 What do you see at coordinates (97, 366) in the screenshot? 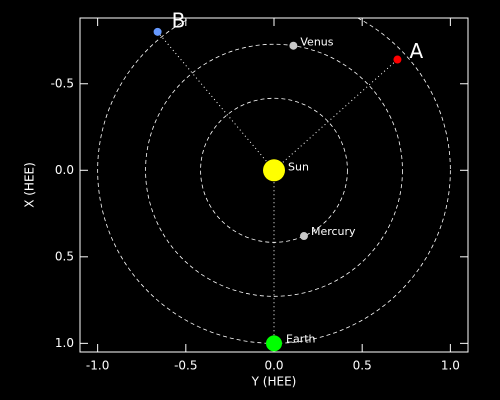
I see `x-tick-label: -1.0` at bounding box center [97, 366].